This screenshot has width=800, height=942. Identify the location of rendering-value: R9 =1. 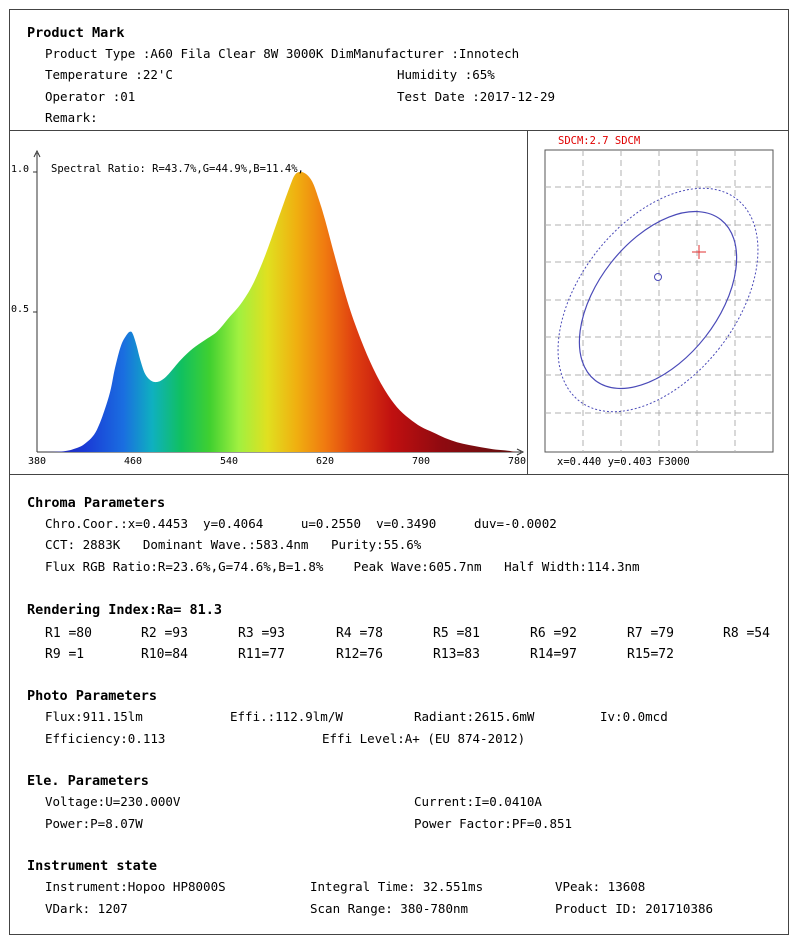
(65, 654).